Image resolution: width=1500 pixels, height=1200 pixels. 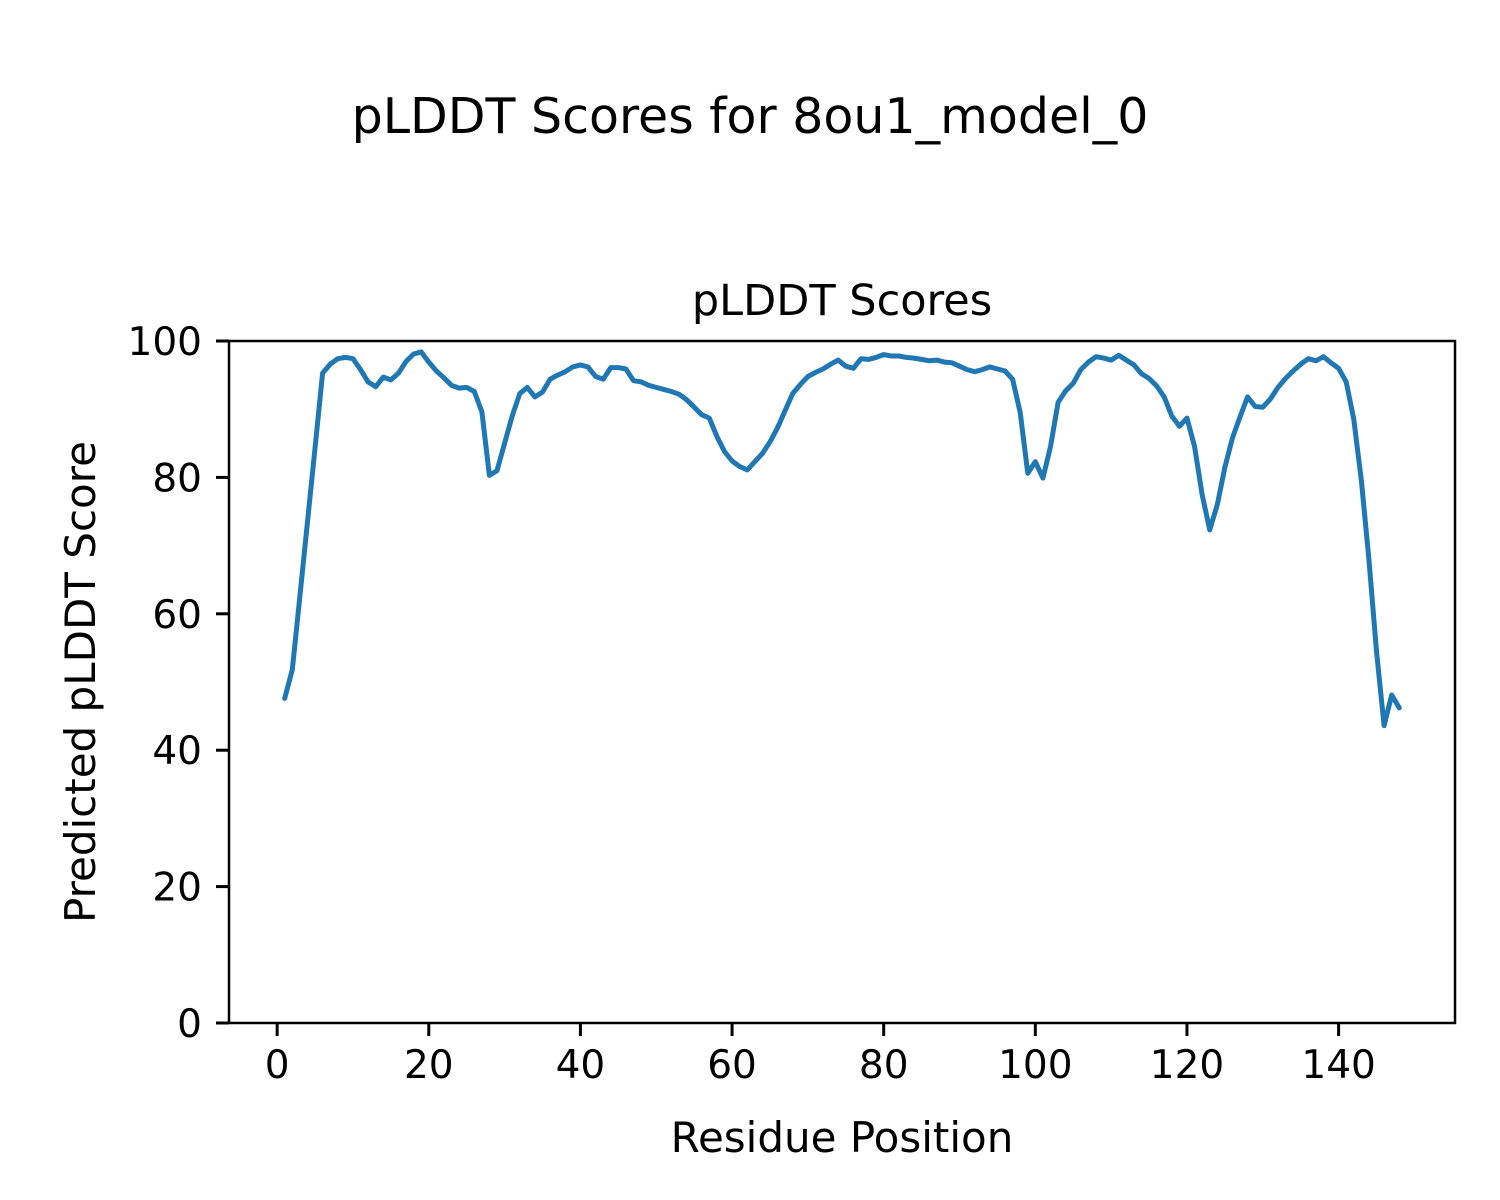 I want to click on y-tick-label: 40, so click(x=177, y=751).